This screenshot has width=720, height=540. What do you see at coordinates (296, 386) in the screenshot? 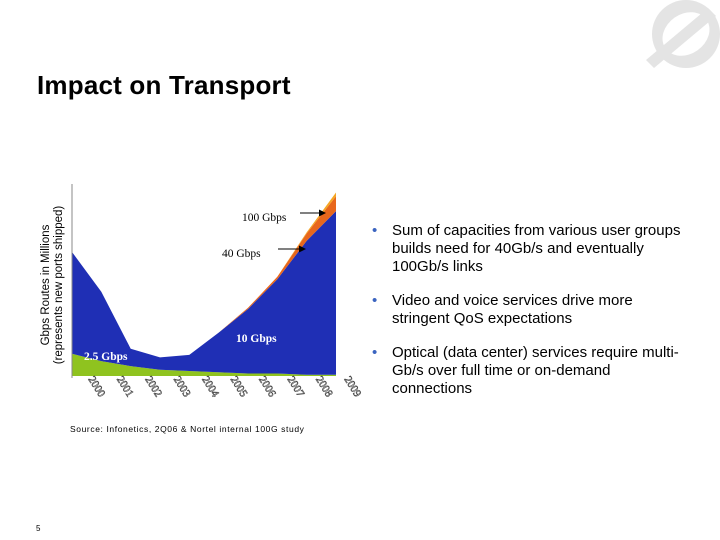
I see `x-tick-label: 2007` at bounding box center [296, 386].